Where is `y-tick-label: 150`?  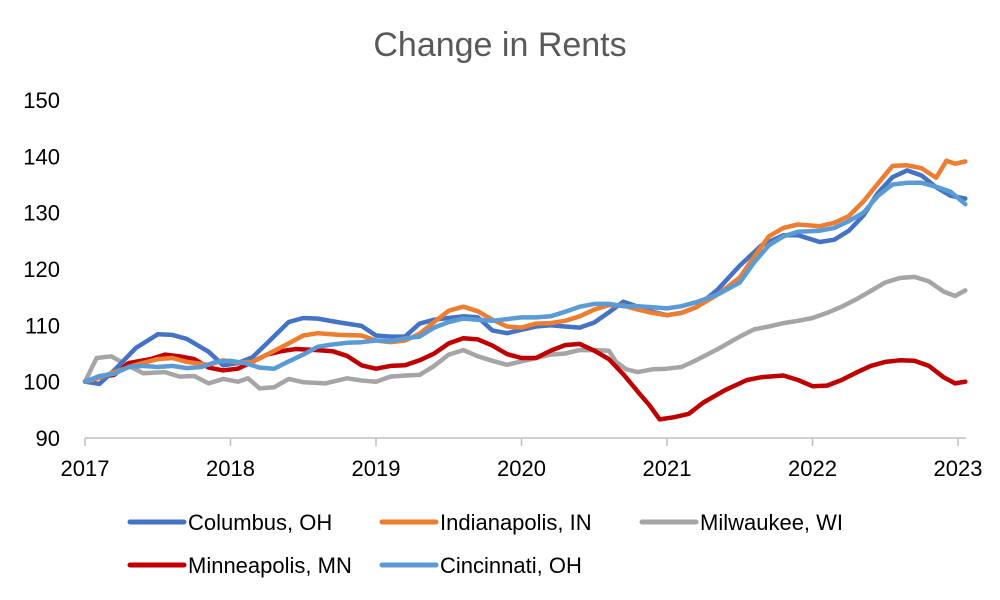
y-tick-label: 150 is located at coordinates (41, 100).